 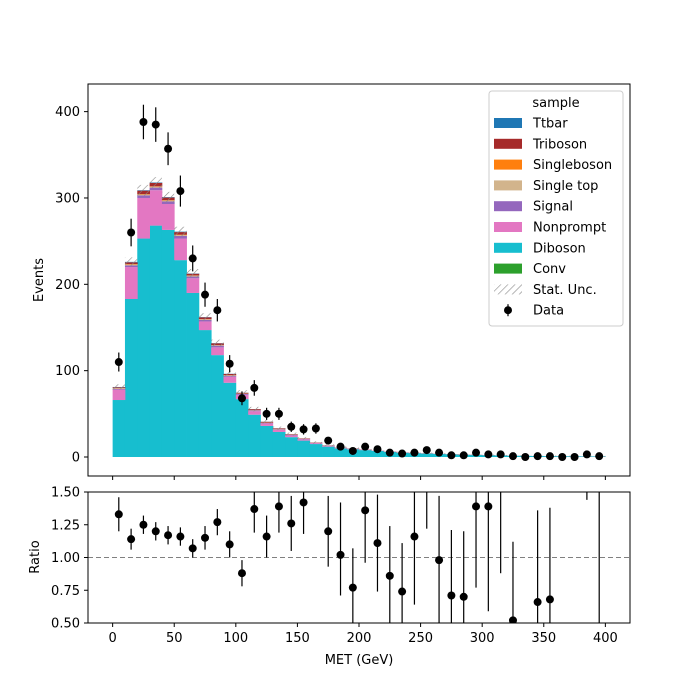 What do you see at coordinates (605, 638) in the screenshot?
I see `ratio-xtick-label-400: 400` at bounding box center [605, 638].